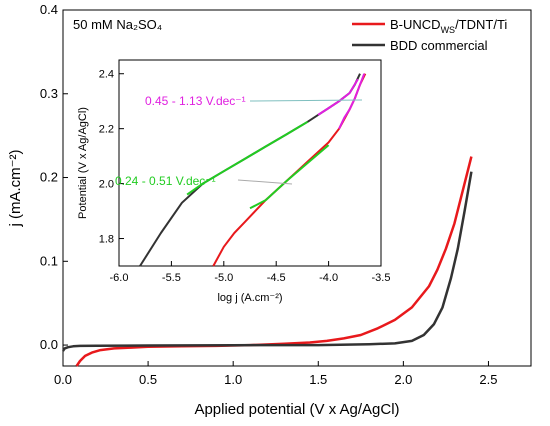 This screenshot has width=550, height=426. Describe the element at coordinates (306, 100) in the screenshot. I see `annotation-leader-magenta` at that location.